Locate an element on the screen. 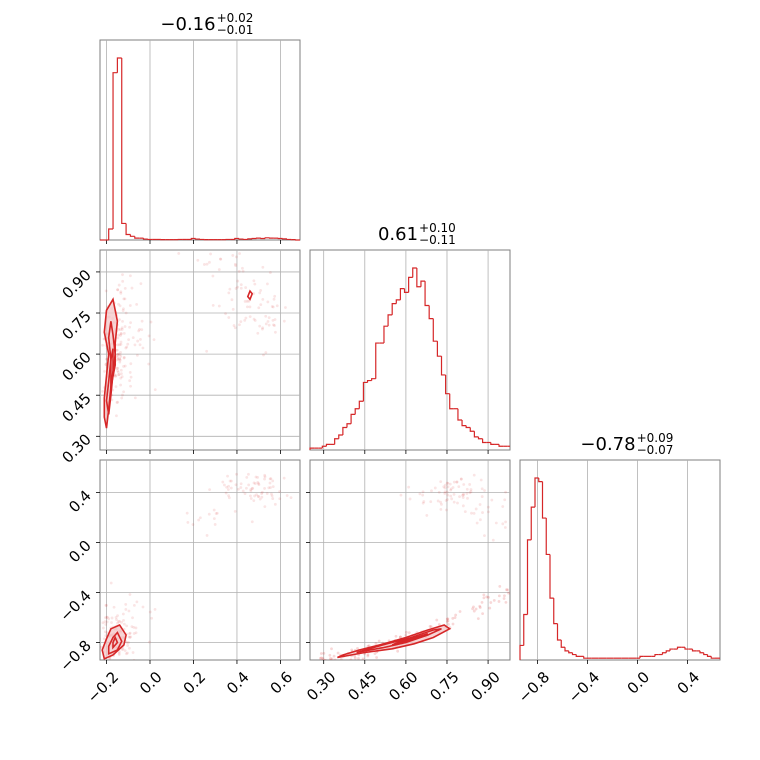  x-tick-label: −0.4 is located at coordinates (584, 687).